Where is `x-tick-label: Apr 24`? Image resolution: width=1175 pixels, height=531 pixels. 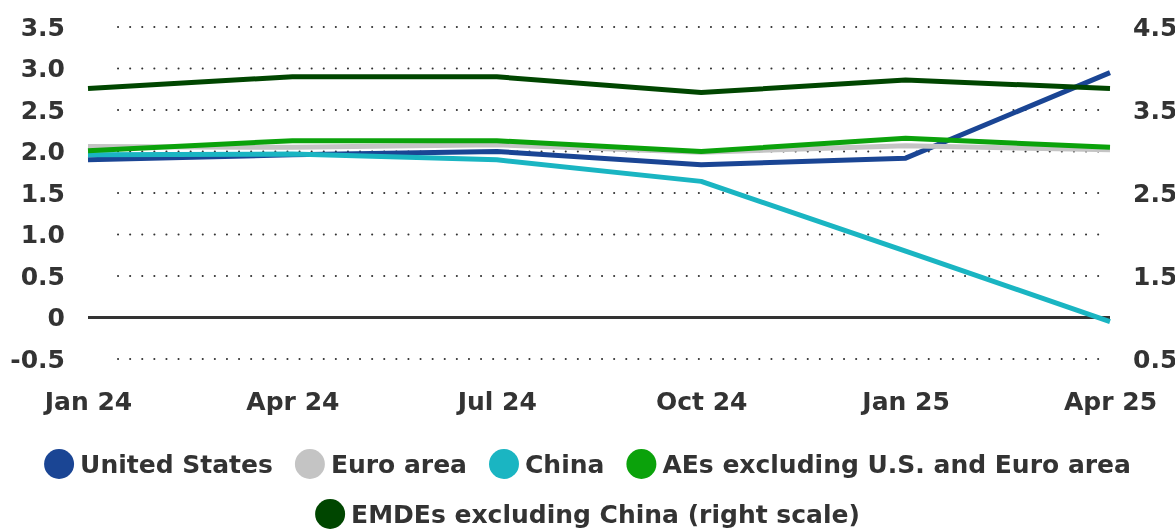 x-tick-label: Apr 24 is located at coordinates (293, 401).